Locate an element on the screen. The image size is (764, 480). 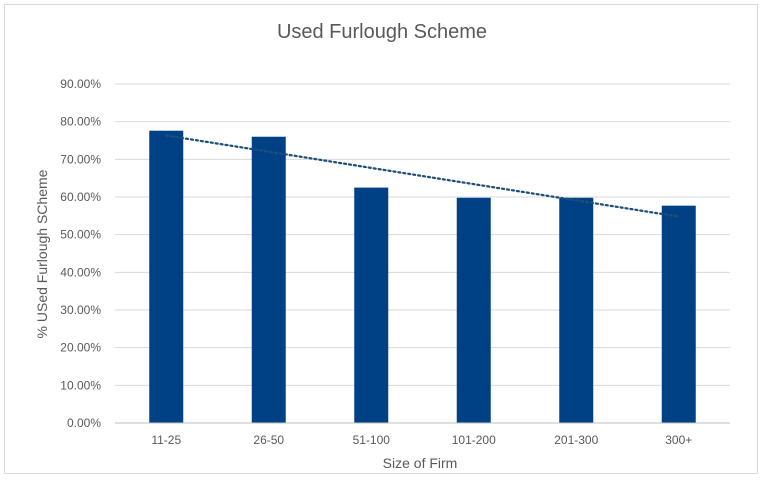
chart-title: Used Furlough Scheme is located at coordinates (382, 32).